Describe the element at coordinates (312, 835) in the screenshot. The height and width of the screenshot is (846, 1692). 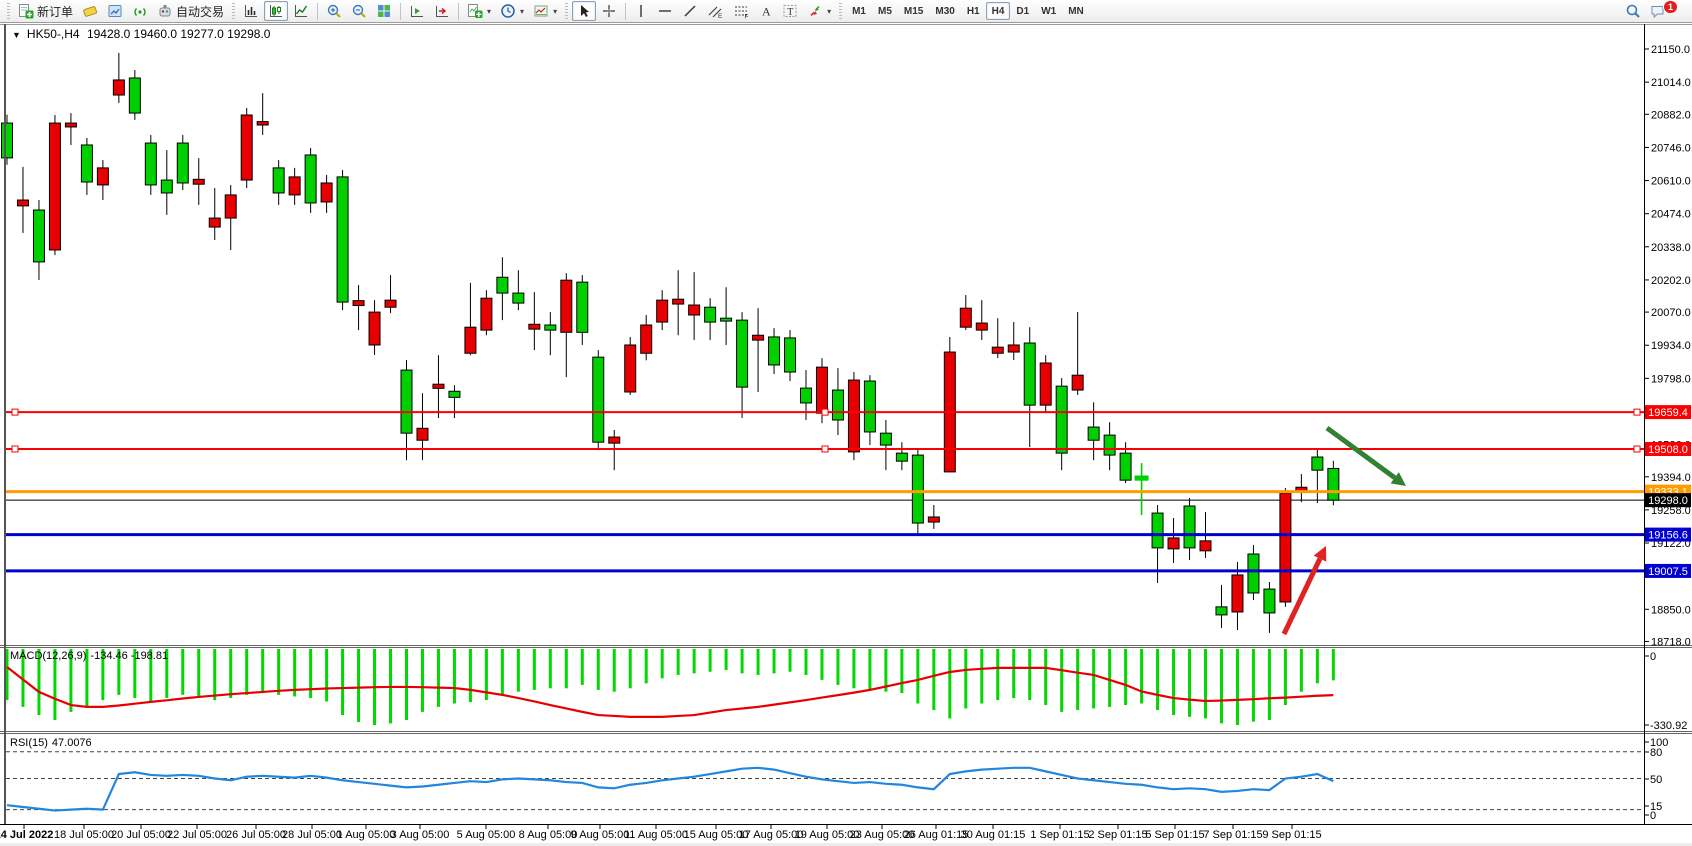
I see `axis-label: 28 Jul 05:00` at that location.